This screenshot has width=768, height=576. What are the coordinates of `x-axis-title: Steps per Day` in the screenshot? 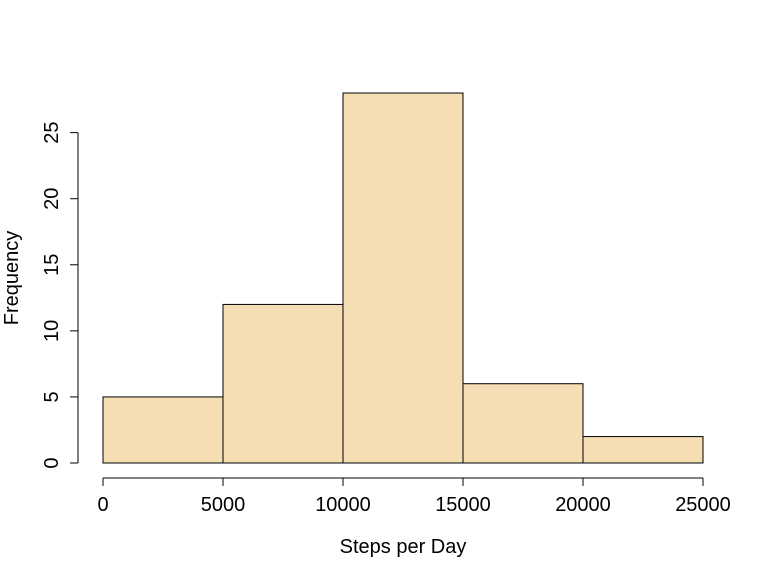 It's located at (403, 547).